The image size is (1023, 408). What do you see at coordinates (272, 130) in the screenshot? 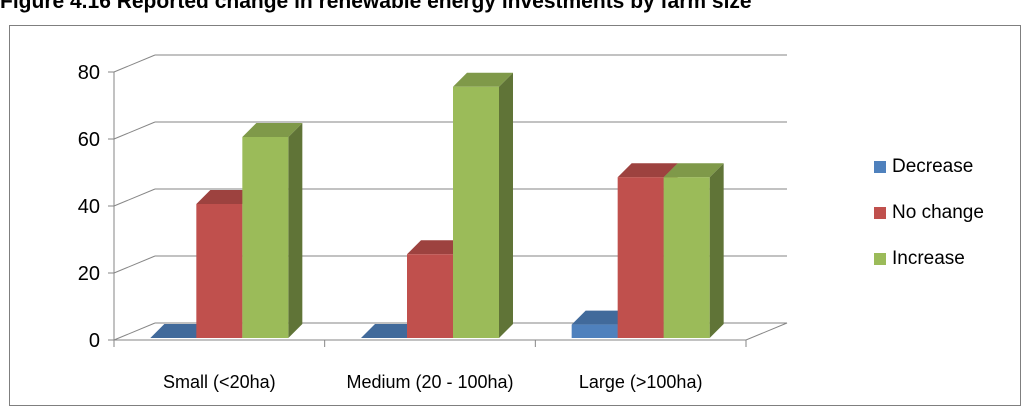
I see `bar-increase-small-20ha-top` at bounding box center [272, 130].